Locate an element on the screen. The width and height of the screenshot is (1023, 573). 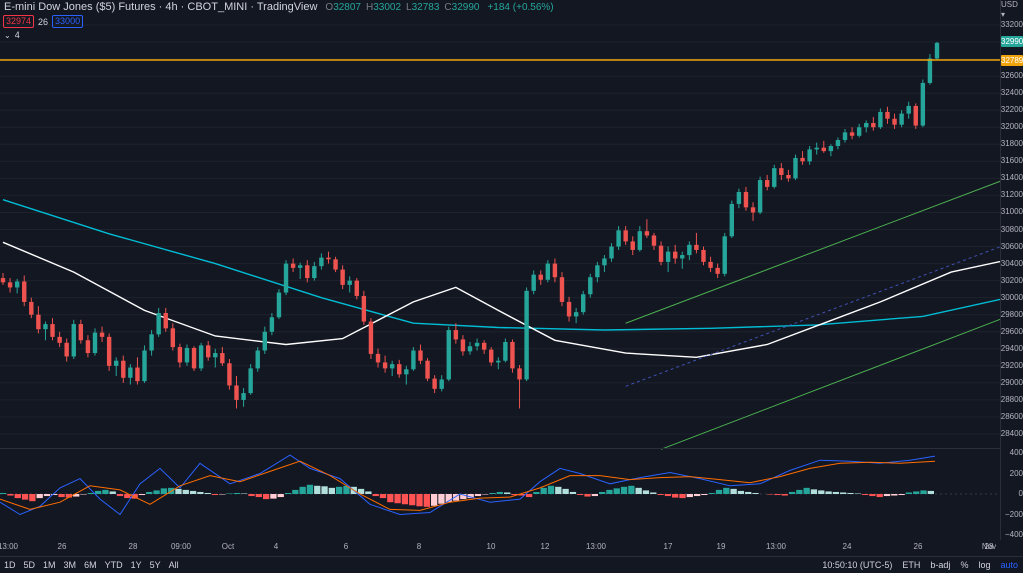
price-tick-label: 31800 is located at coordinates (1011, 144).